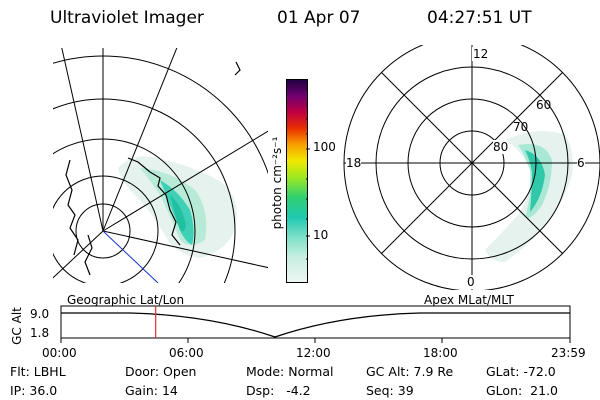  I want to click on status-gain: Gain: 14, so click(151, 390).